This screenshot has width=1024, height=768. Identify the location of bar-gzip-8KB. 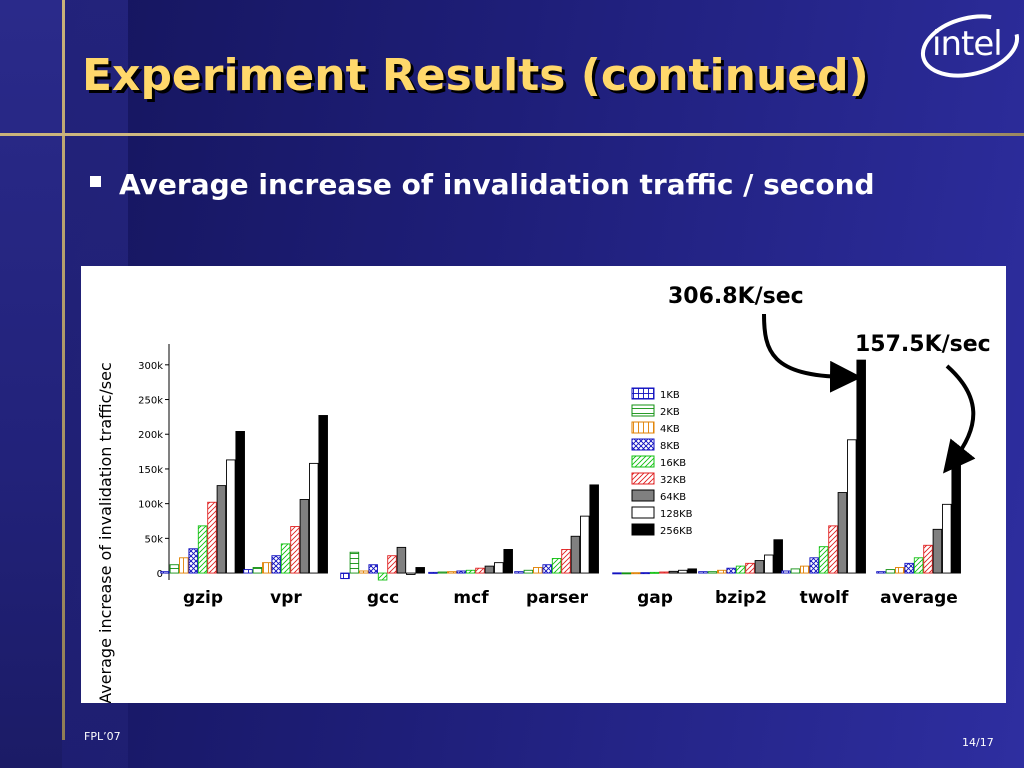
(193, 561).